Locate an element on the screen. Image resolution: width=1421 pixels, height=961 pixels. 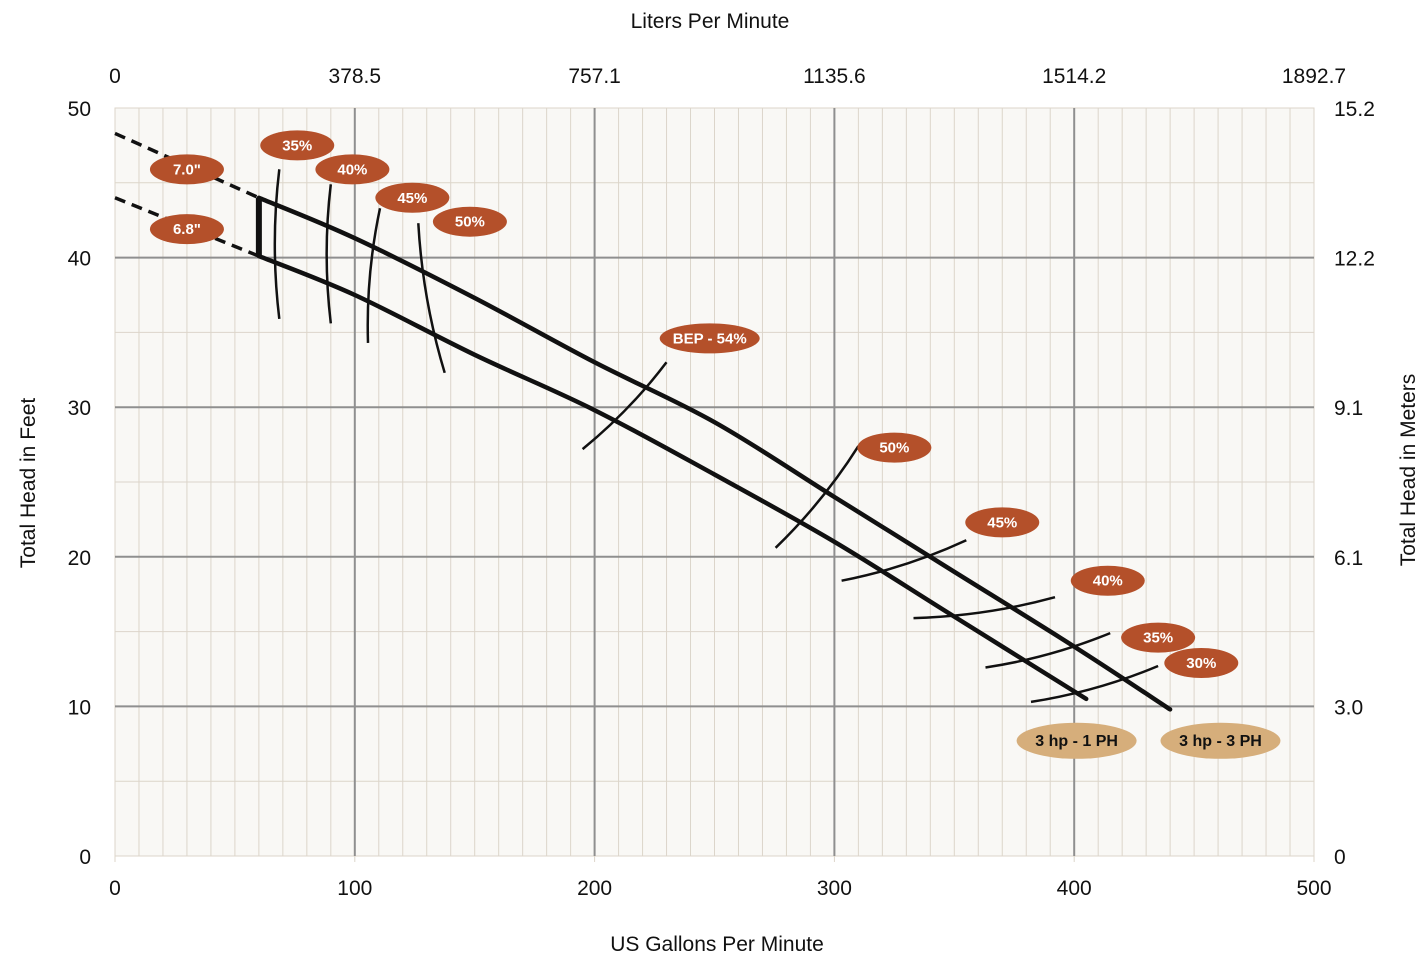
x-tick-label: 400 is located at coordinates (1074, 888).